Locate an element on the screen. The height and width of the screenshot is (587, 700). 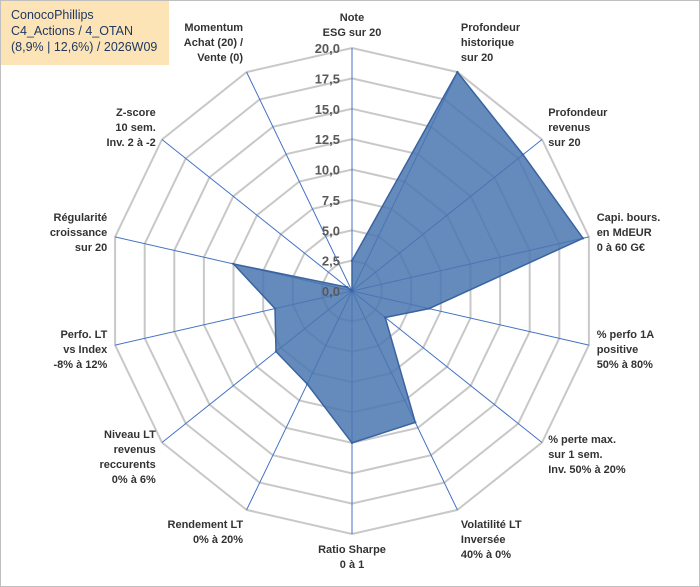
category-label: Volatilité LT Inversée 40% à 0% is located at coordinates (491, 540).